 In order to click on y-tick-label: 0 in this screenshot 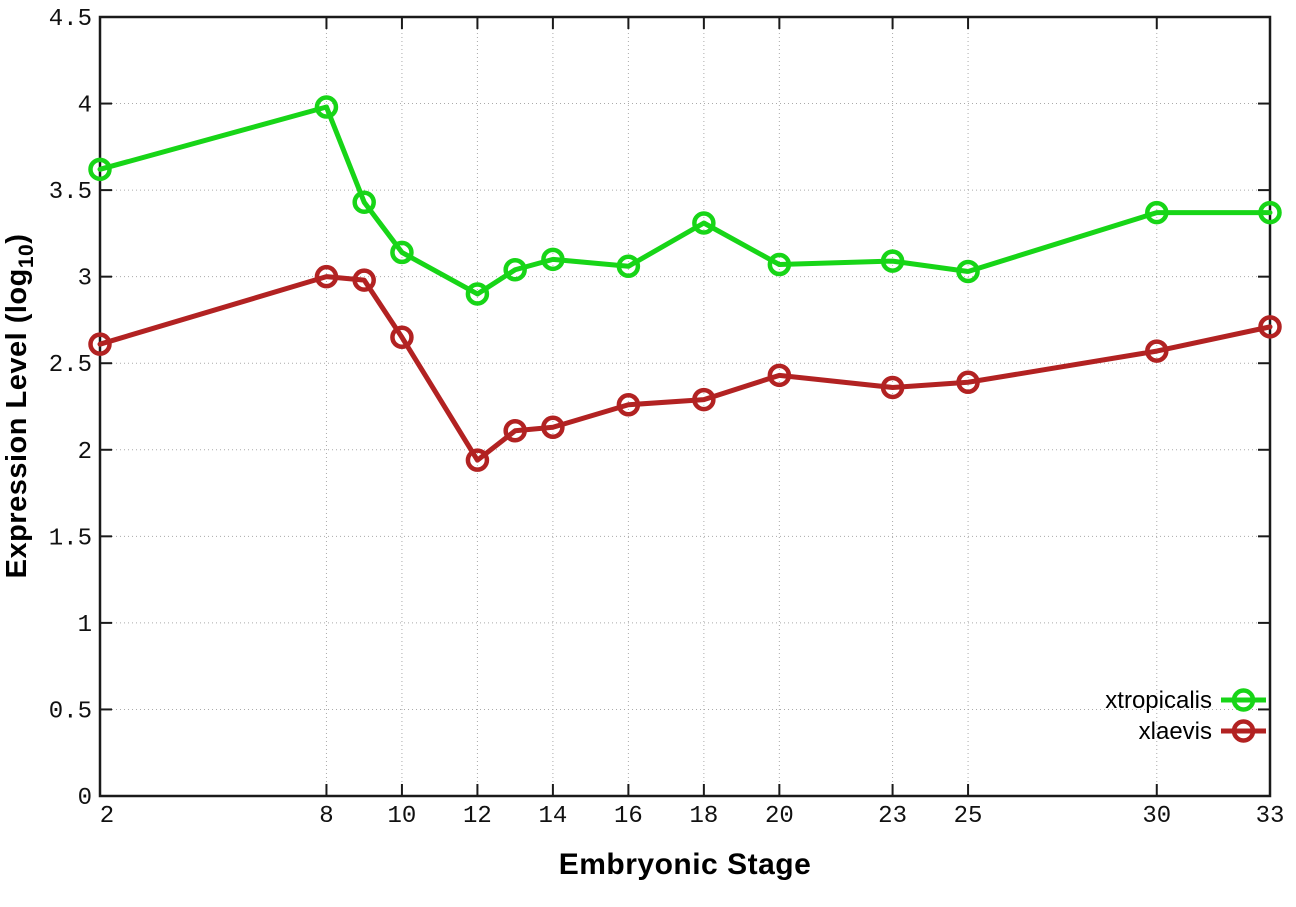, I will do `click(85, 798)`.